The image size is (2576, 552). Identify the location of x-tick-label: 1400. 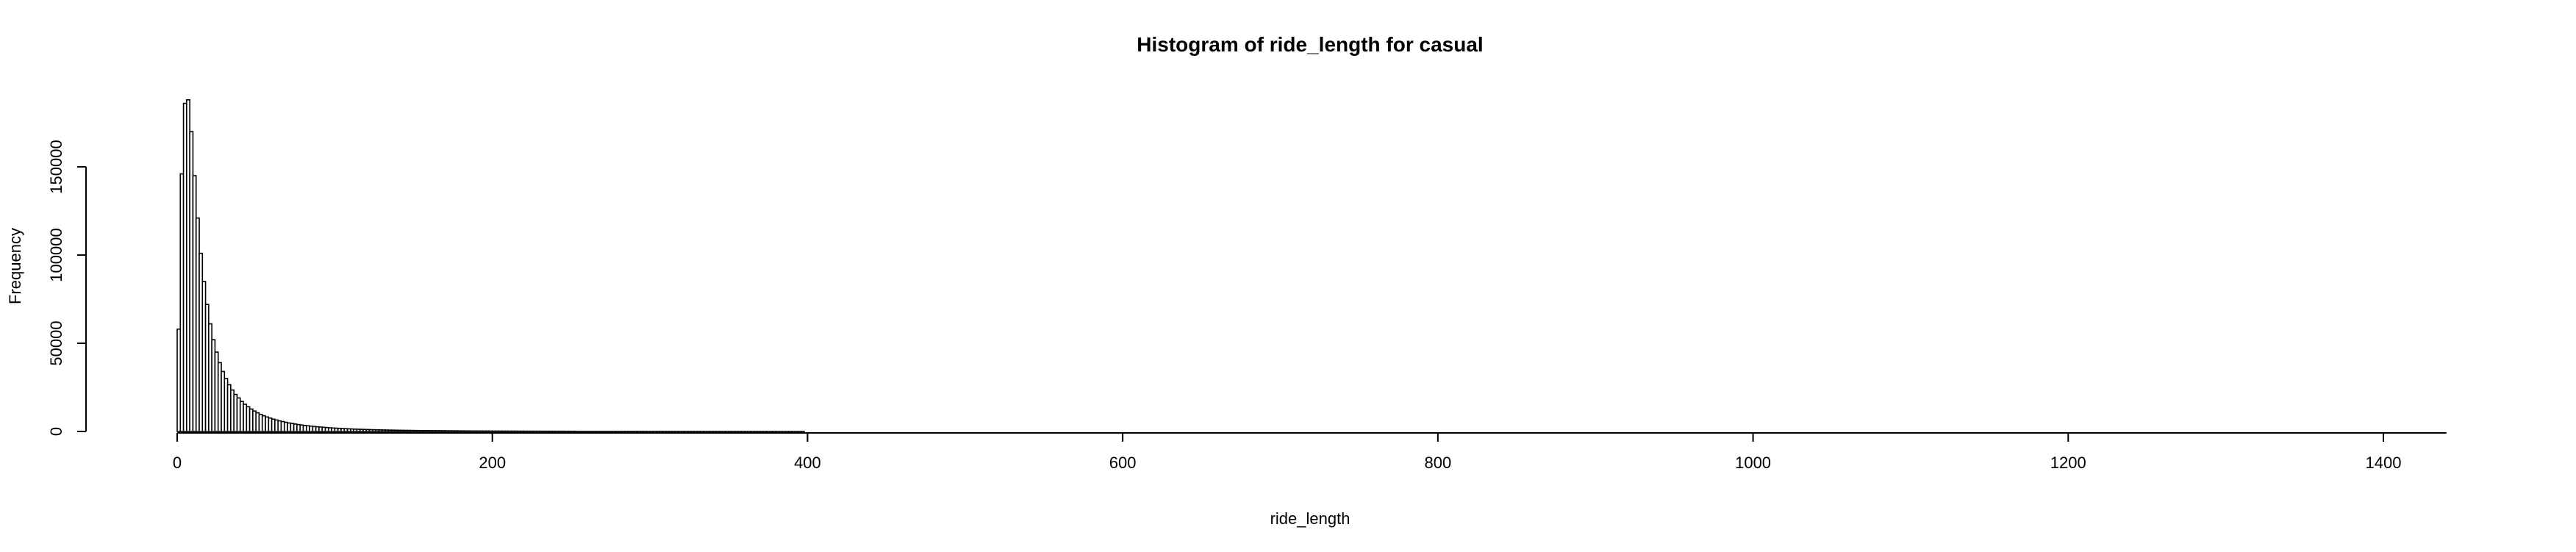
(2384, 463).